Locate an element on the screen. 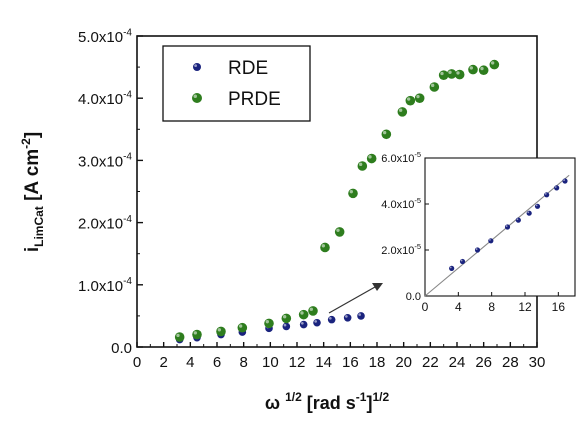 This screenshot has height=431, width=584. inset-y-tick-label: 0.0 is located at coordinates (413, 297).